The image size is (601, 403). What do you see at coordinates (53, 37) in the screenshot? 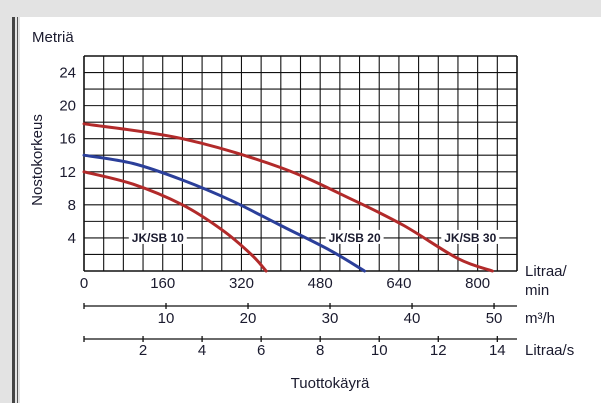
I see `y-axis-unit-label: Metriä` at bounding box center [53, 37].